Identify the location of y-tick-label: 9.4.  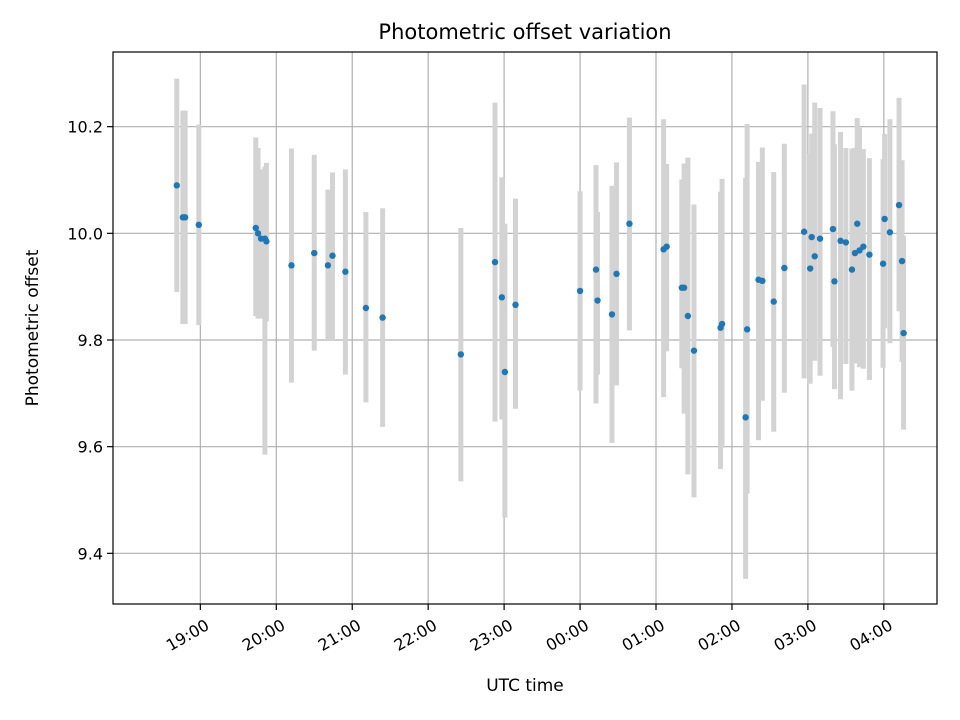
(90, 553).